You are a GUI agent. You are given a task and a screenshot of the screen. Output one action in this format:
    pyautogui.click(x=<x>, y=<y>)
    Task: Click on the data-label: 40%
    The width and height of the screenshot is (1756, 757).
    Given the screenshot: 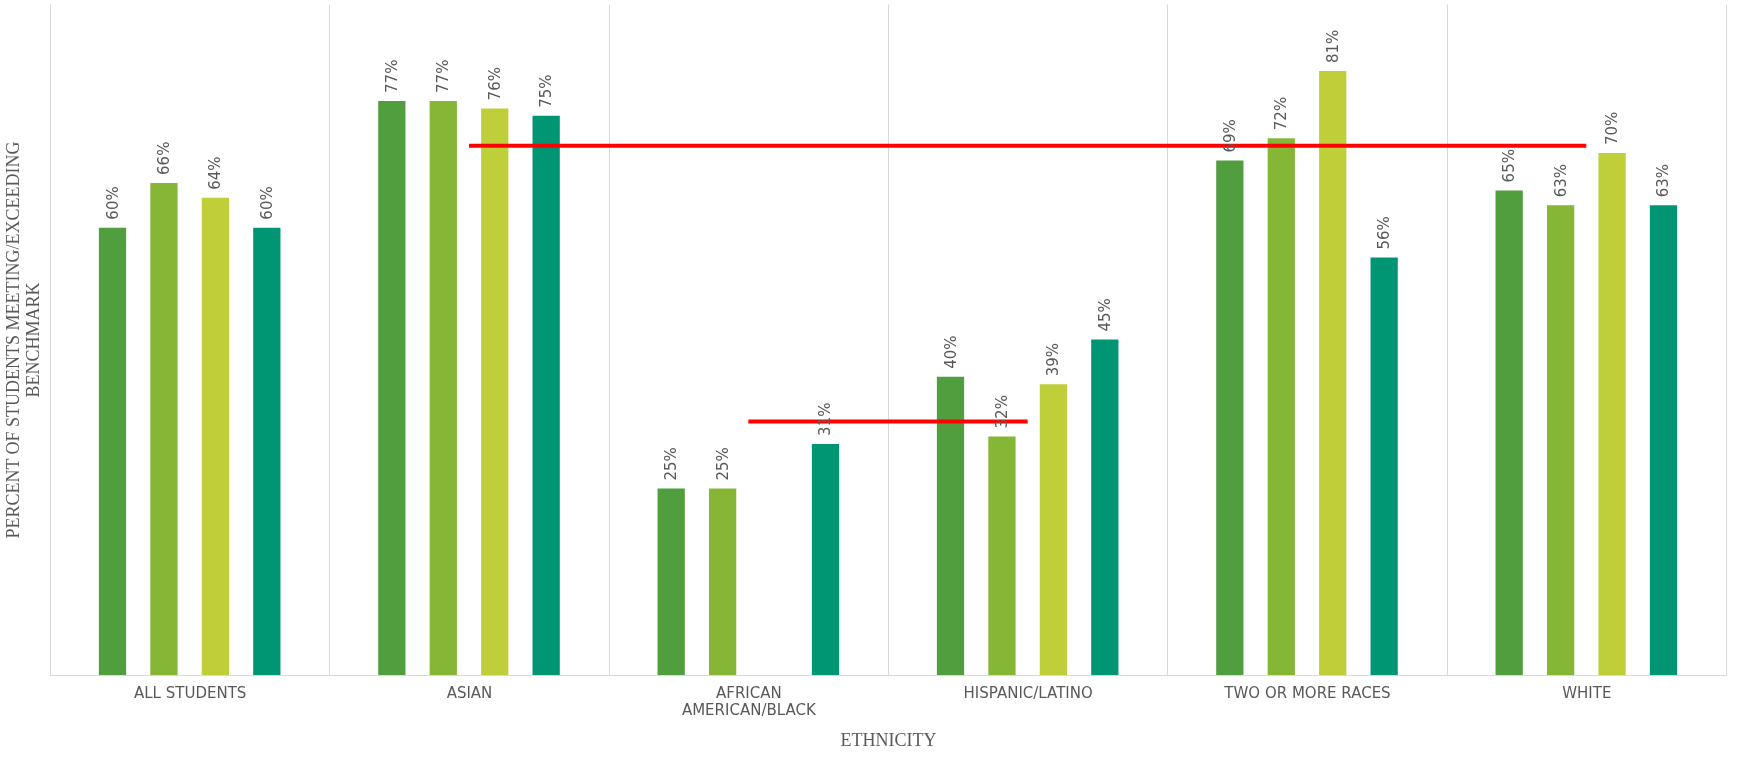 What is the action you would take?
    pyautogui.click(x=950, y=352)
    